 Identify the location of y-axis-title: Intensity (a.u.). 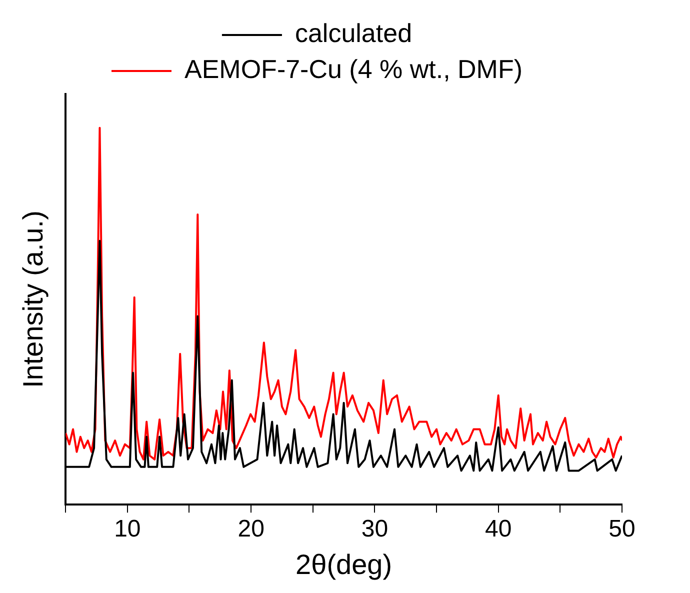
(33, 299).